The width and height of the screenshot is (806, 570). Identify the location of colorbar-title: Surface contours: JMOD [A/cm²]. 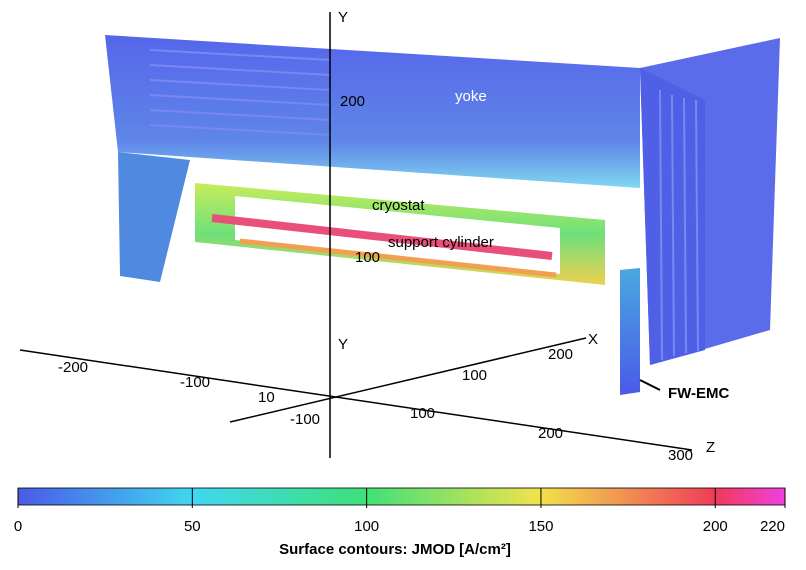
(395, 549).